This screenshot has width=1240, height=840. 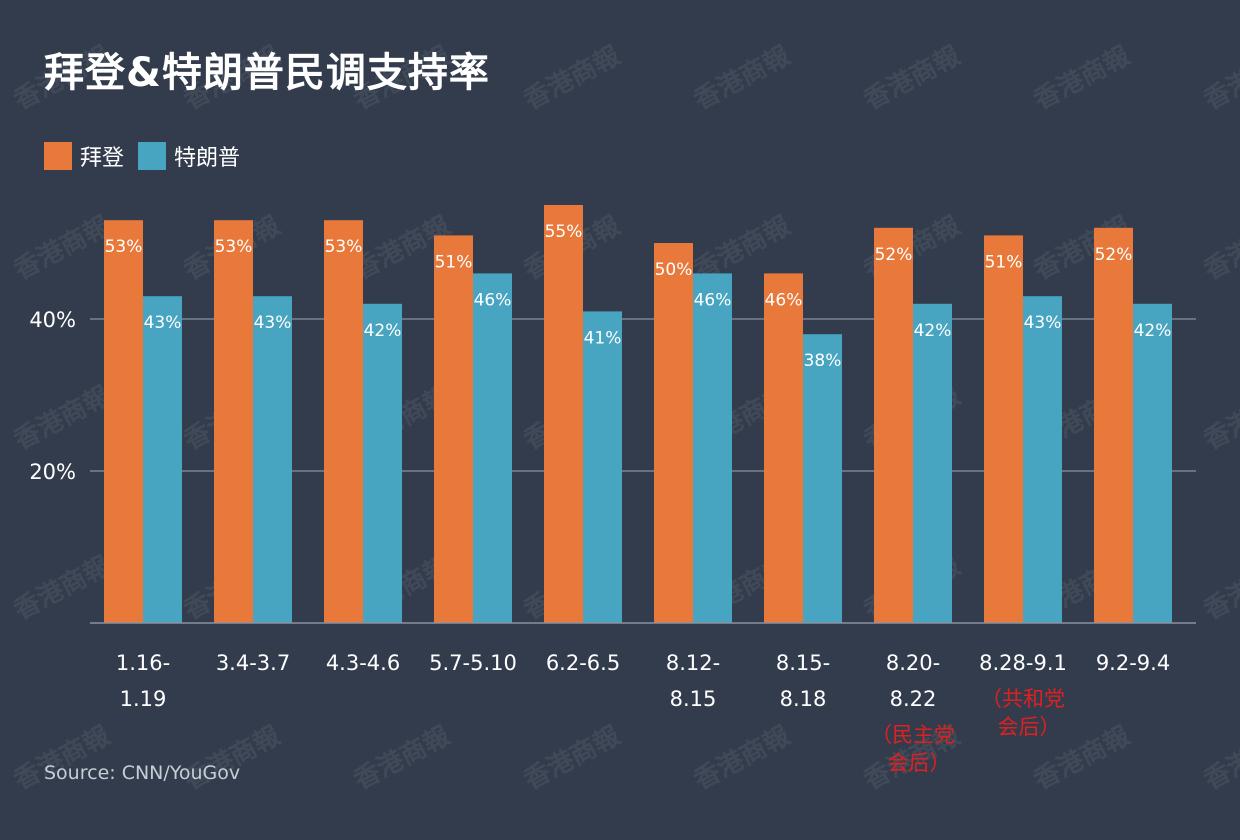 What do you see at coordinates (913, 735) in the screenshot?
I see `category-note: （民主党` at bounding box center [913, 735].